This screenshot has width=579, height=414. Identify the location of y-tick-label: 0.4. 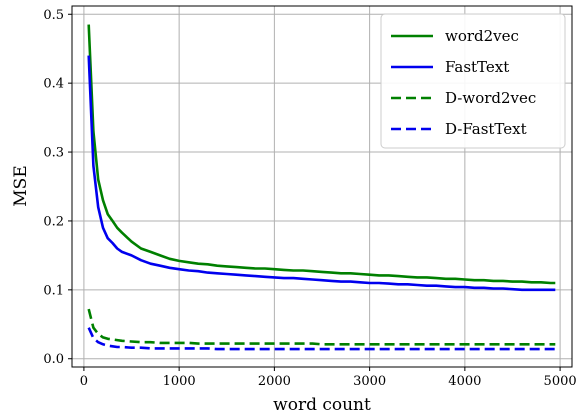
(53, 84).